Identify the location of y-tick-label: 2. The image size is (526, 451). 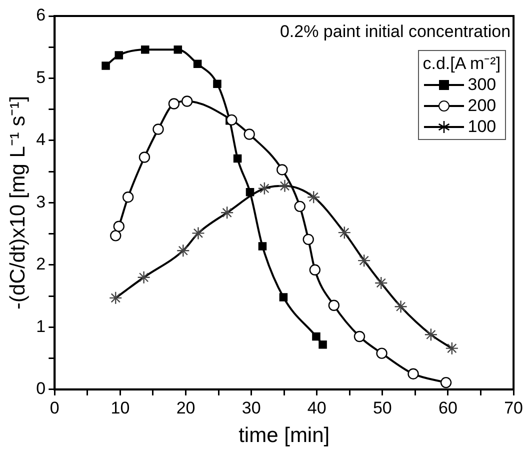
(41, 264).